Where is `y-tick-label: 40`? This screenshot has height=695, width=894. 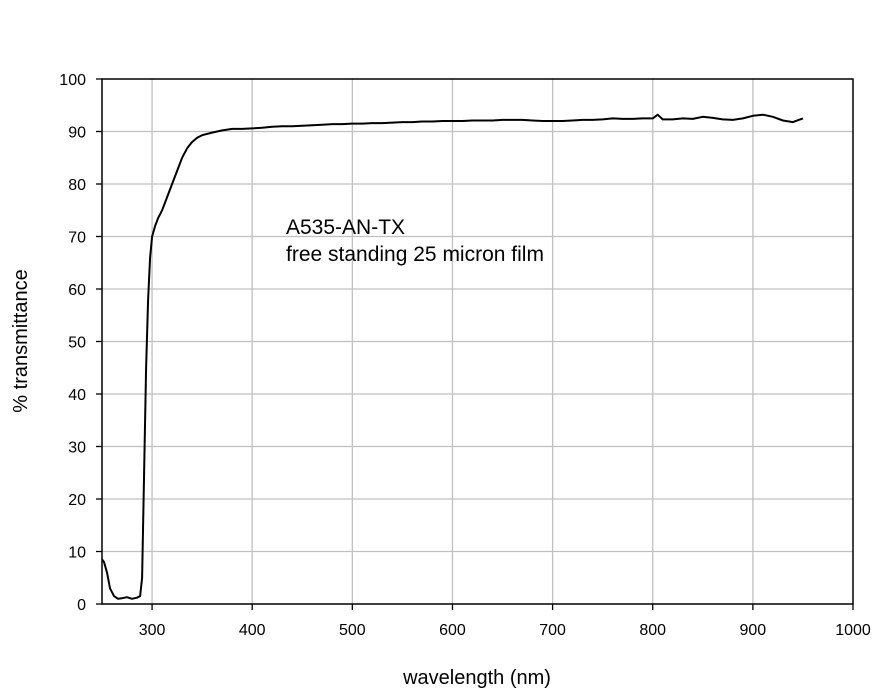
y-tick-label: 40 is located at coordinates (77, 395).